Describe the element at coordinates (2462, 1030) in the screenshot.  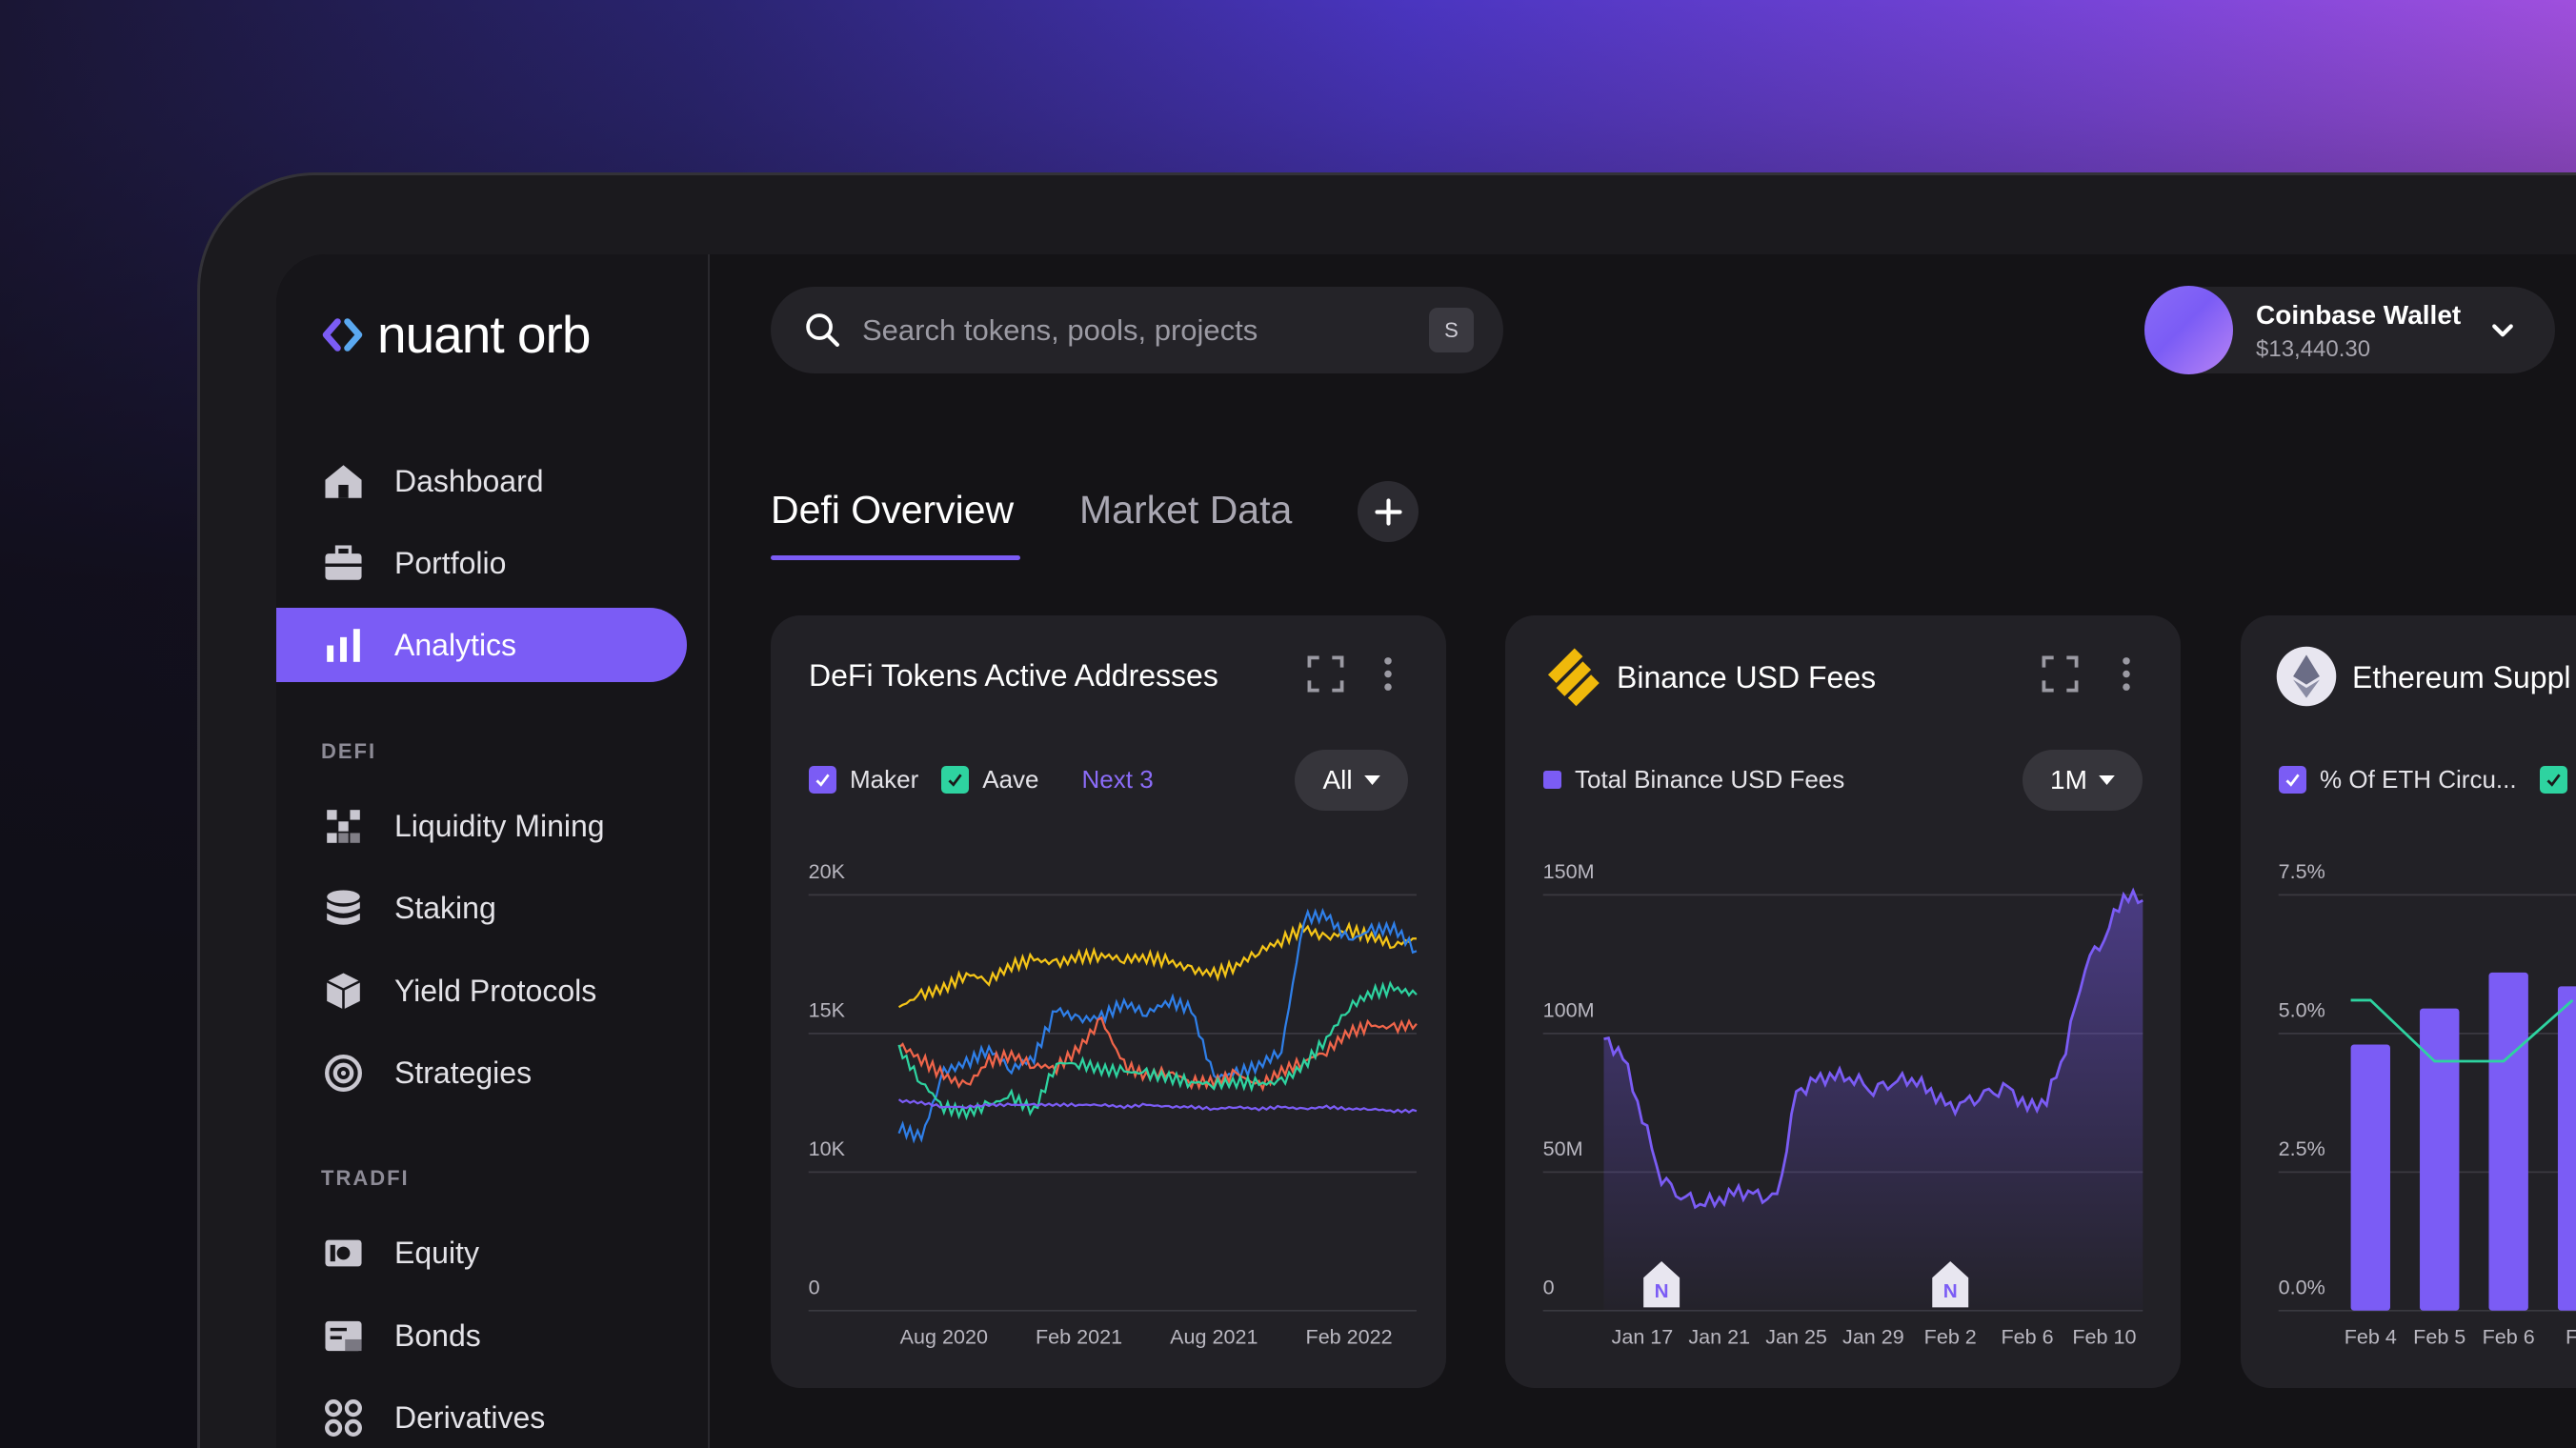
I see `series-line-d` at that location.